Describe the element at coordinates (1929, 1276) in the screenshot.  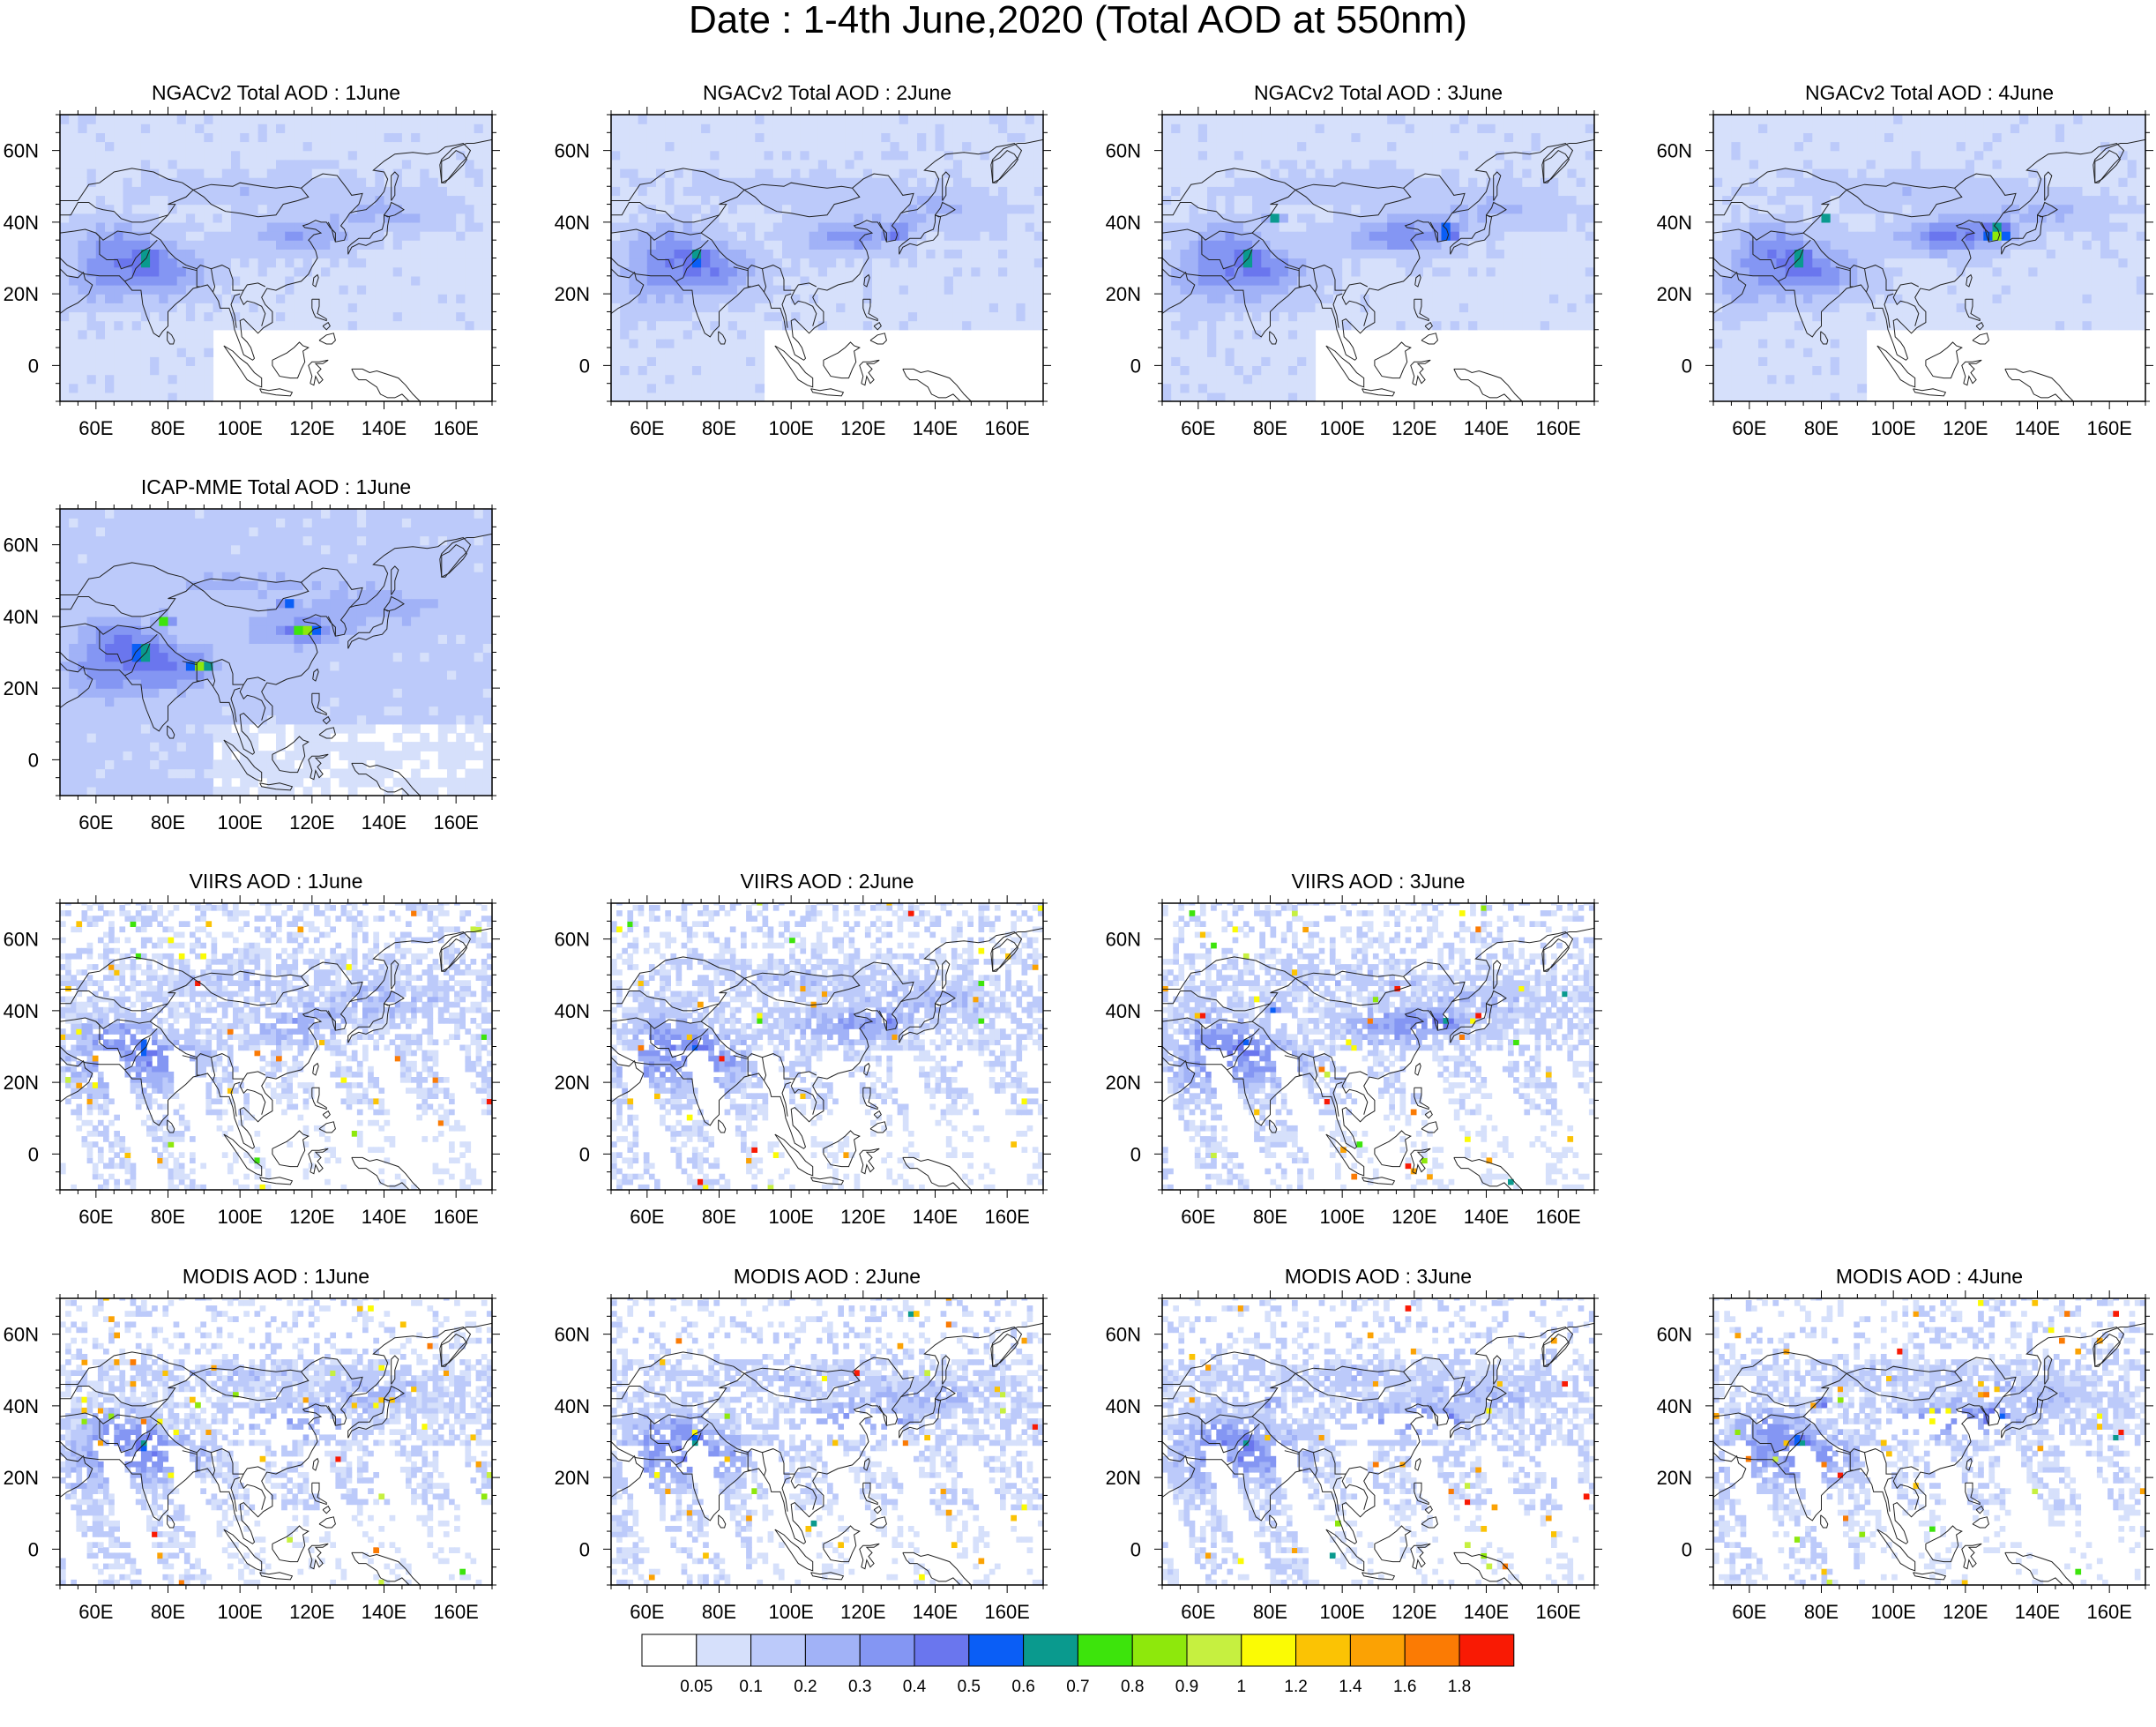
I see `panel-title: MODIS AOD : 4June` at that location.